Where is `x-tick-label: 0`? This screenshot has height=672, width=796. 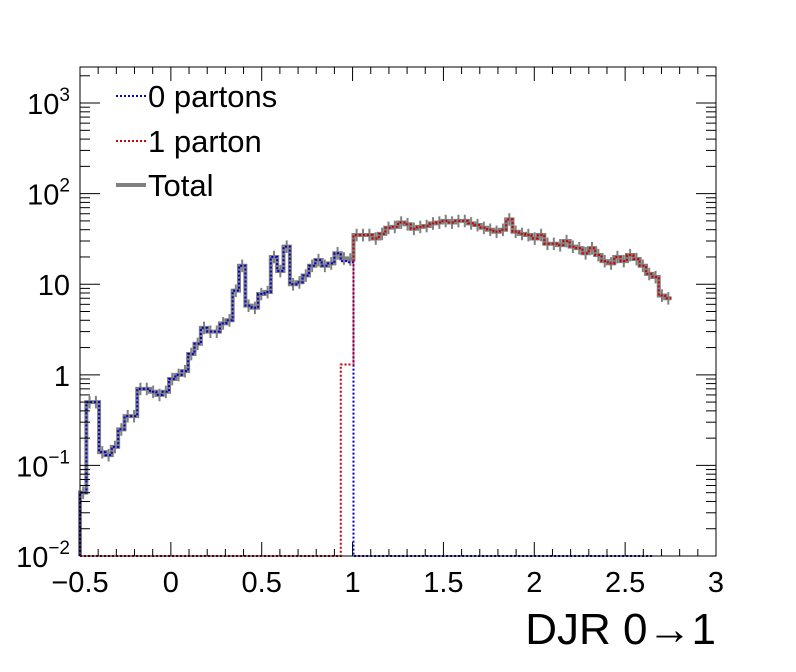
x-tick-label: 0 is located at coordinates (171, 583).